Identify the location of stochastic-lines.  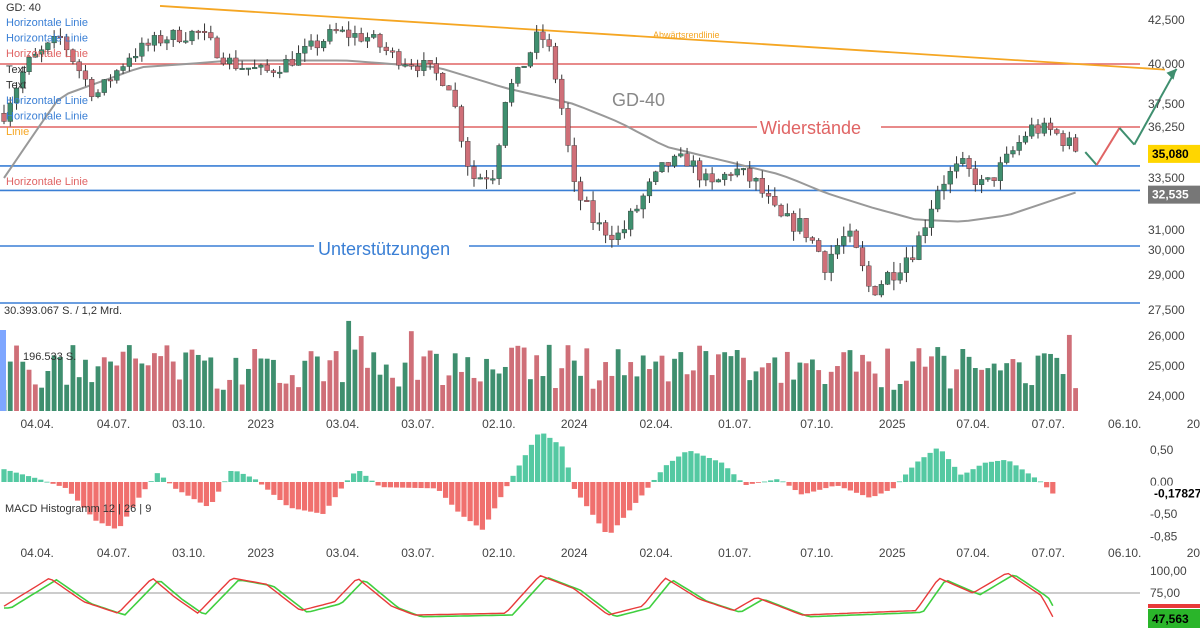
(570, 595).